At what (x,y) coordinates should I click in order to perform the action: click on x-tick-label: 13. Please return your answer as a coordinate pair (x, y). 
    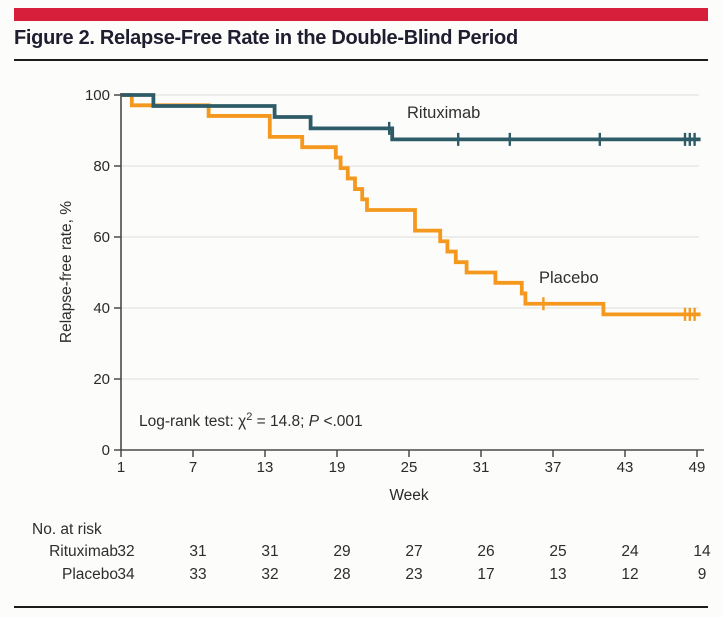
    Looking at the image, I should click on (265, 467).